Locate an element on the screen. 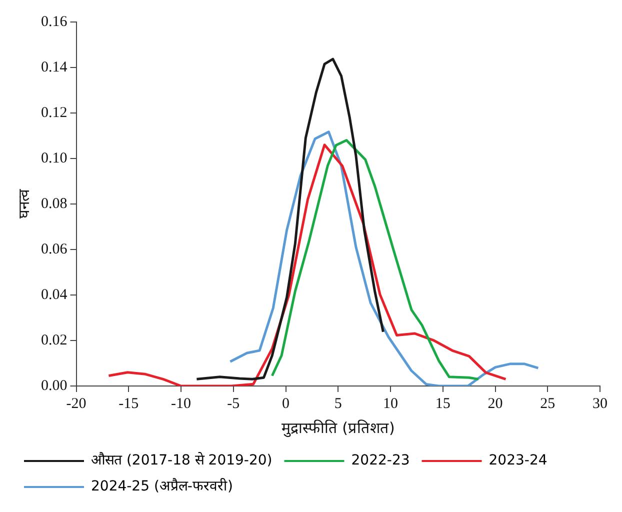 This screenshot has width=622, height=512. legend-label: 2023-24 is located at coordinates (518, 460).